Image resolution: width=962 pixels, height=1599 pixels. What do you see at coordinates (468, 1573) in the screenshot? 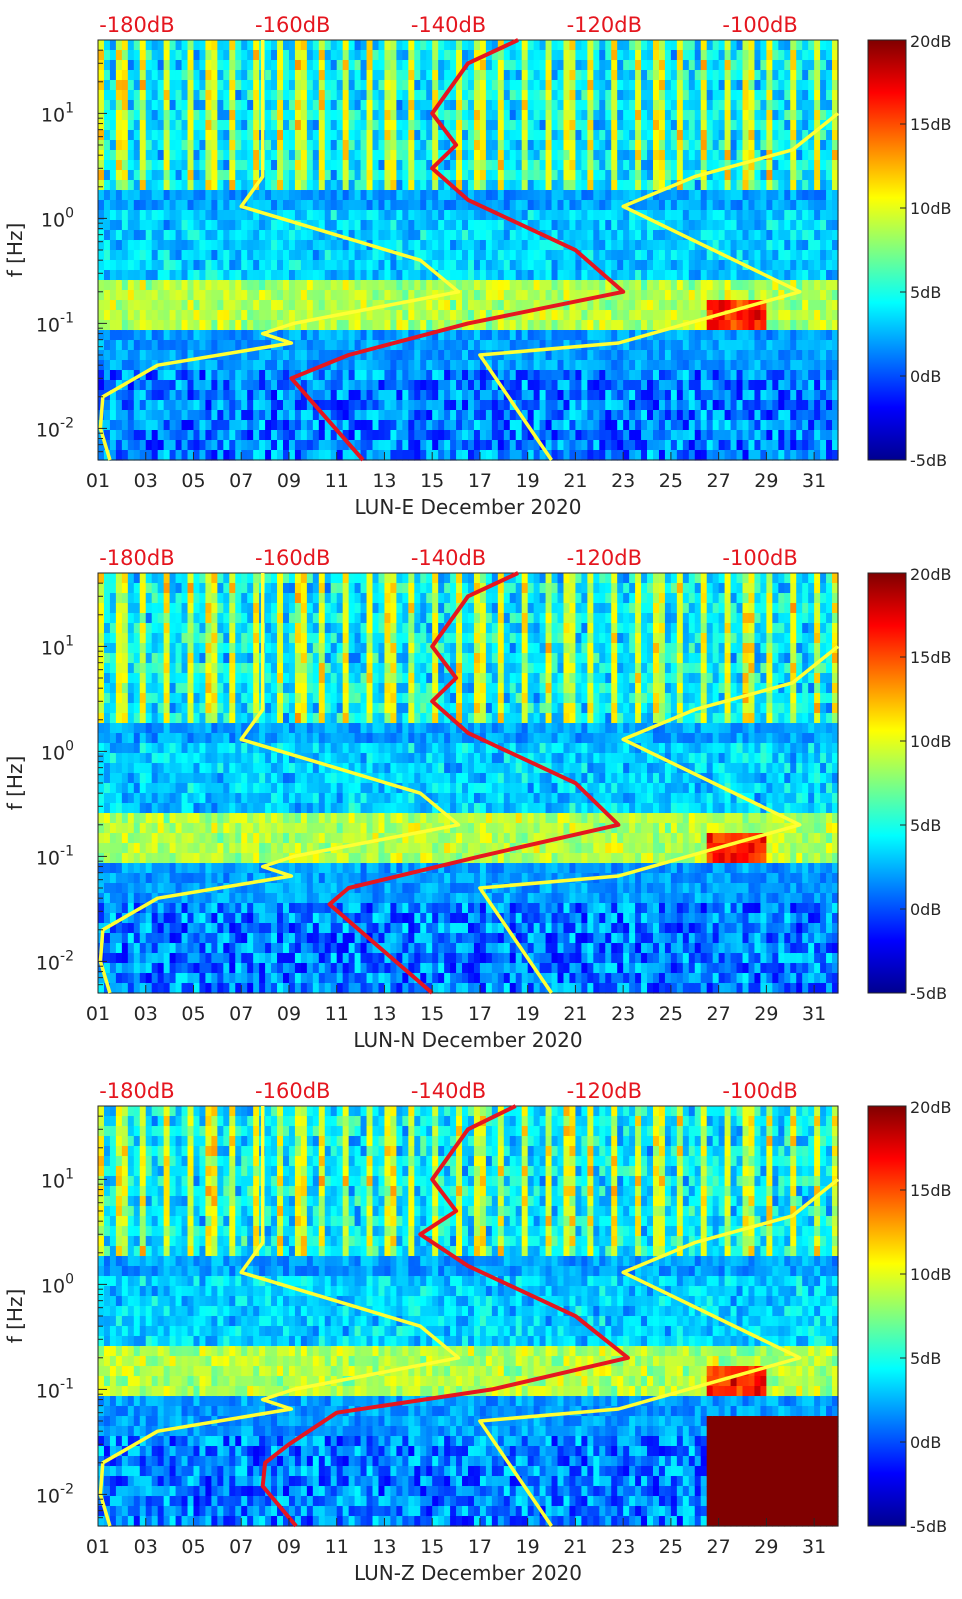
I see `x-axis-label: LUN-Z December 2020` at bounding box center [468, 1573].